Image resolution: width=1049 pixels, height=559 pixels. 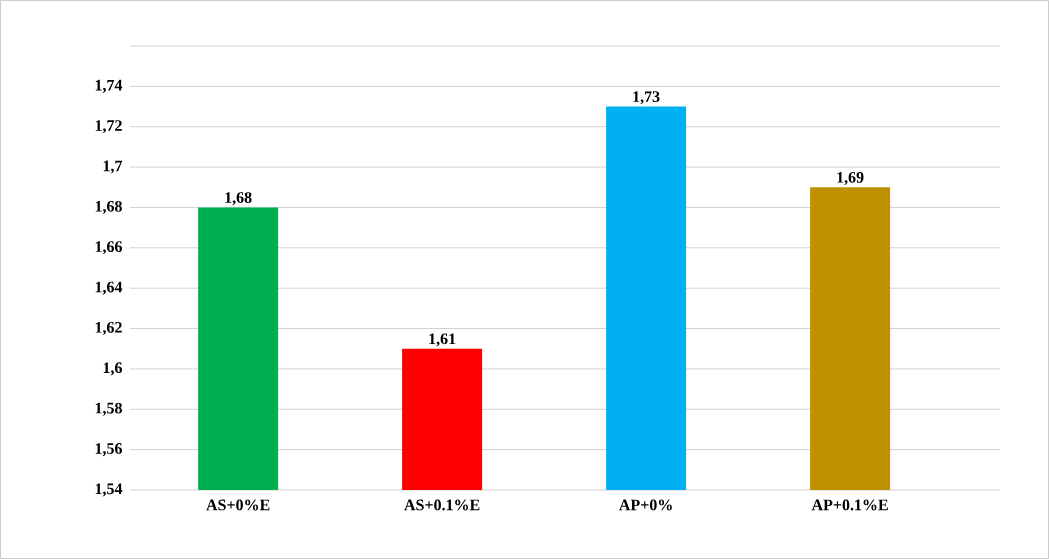 I want to click on x-tick-label: AS+0.1%E, so click(x=442, y=505).